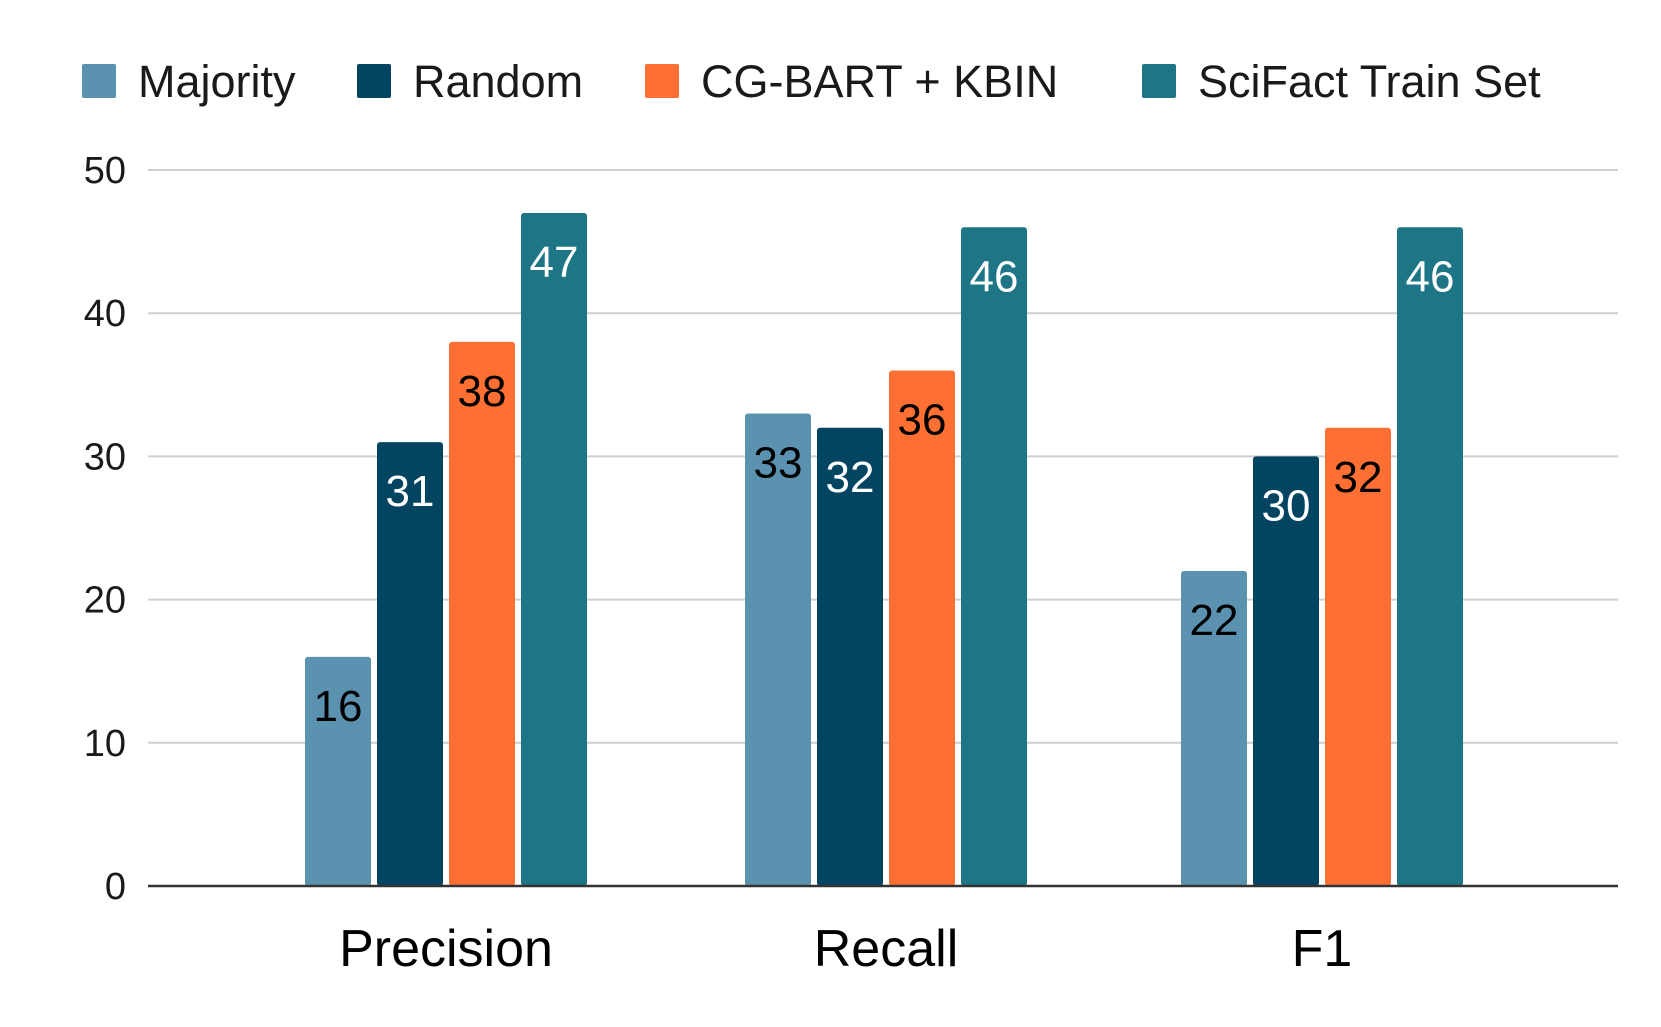 This screenshot has width=1661, height=1027. Describe the element at coordinates (1214, 620) in the screenshot. I see `data-label: 22` at that location.